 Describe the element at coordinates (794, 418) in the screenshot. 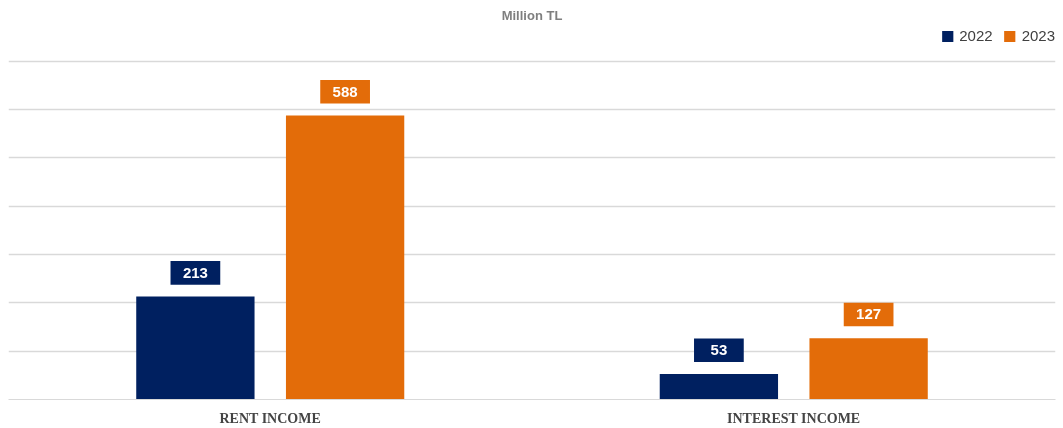

I see `x-tick-label: INTEREST INCOME` at that location.